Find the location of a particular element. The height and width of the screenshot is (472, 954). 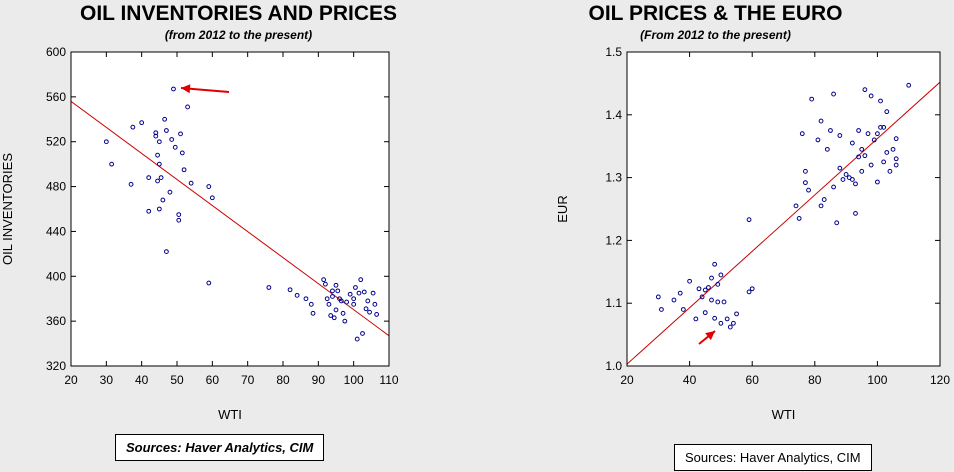

x-tick-label: 30 is located at coordinates (107, 380).